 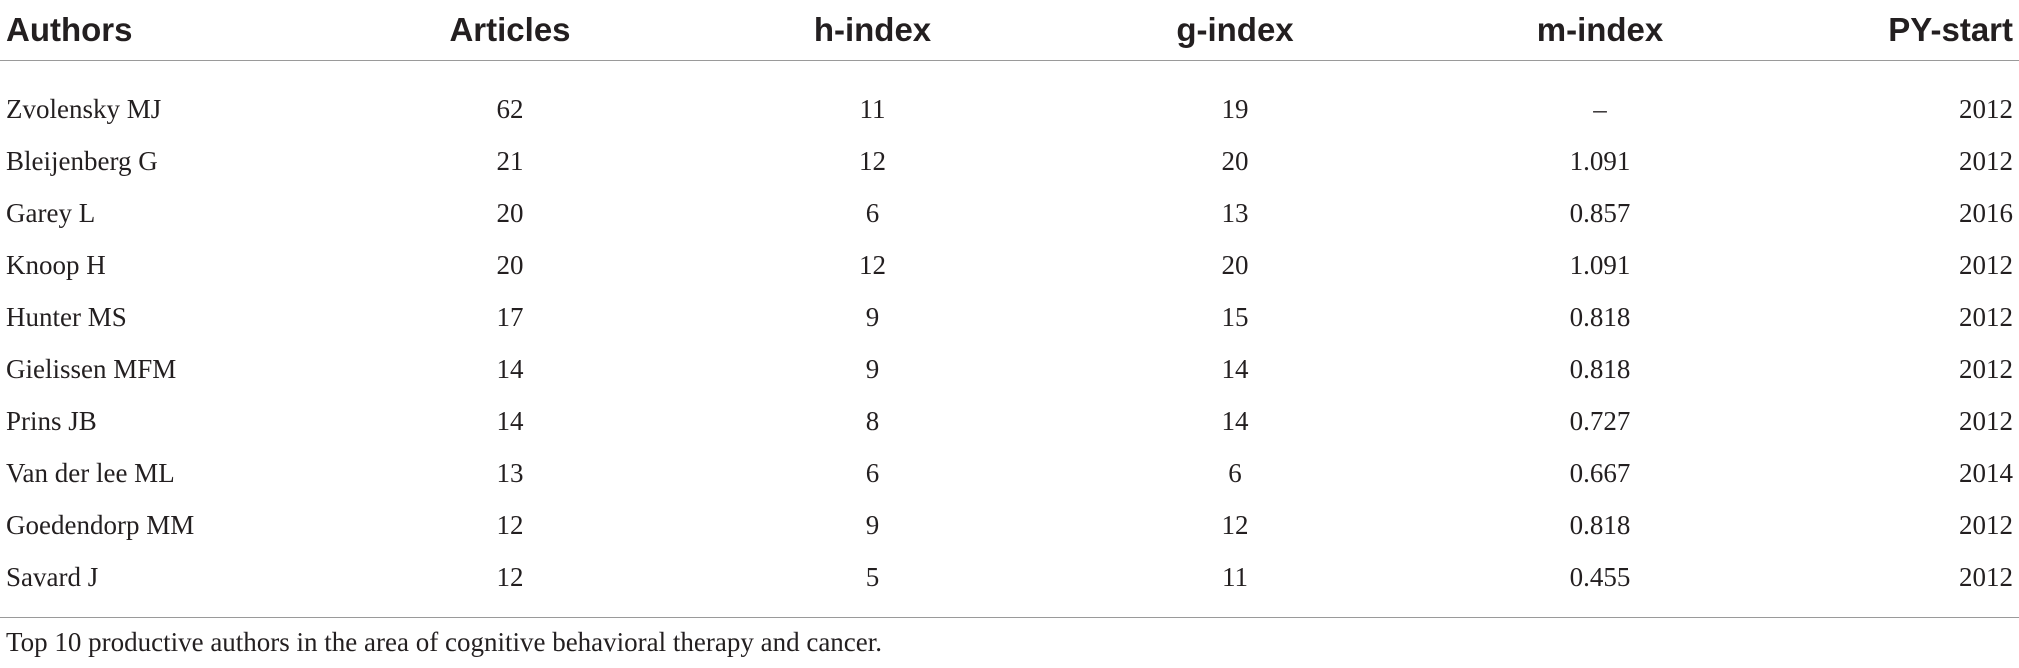 What do you see at coordinates (1235, 316) in the screenshot?
I see `cell-g-index: 15` at bounding box center [1235, 316].